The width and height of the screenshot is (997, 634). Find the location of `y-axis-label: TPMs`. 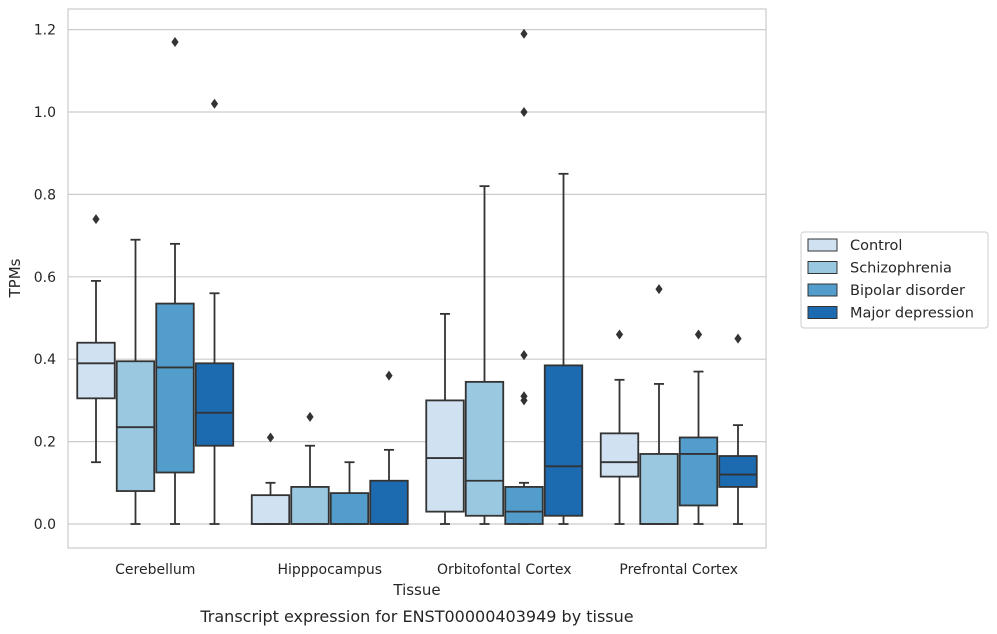

y-axis-label: TPMs is located at coordinates (15, 278).